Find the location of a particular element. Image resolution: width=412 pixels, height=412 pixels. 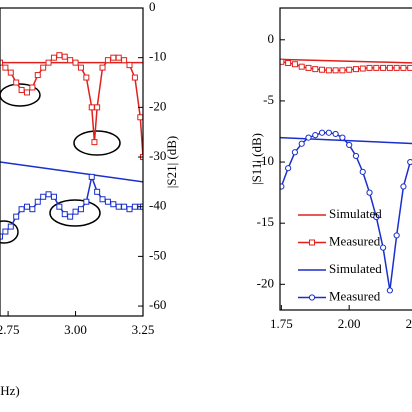

x-axis-label: Hz) is located at coordinates (10, 390).